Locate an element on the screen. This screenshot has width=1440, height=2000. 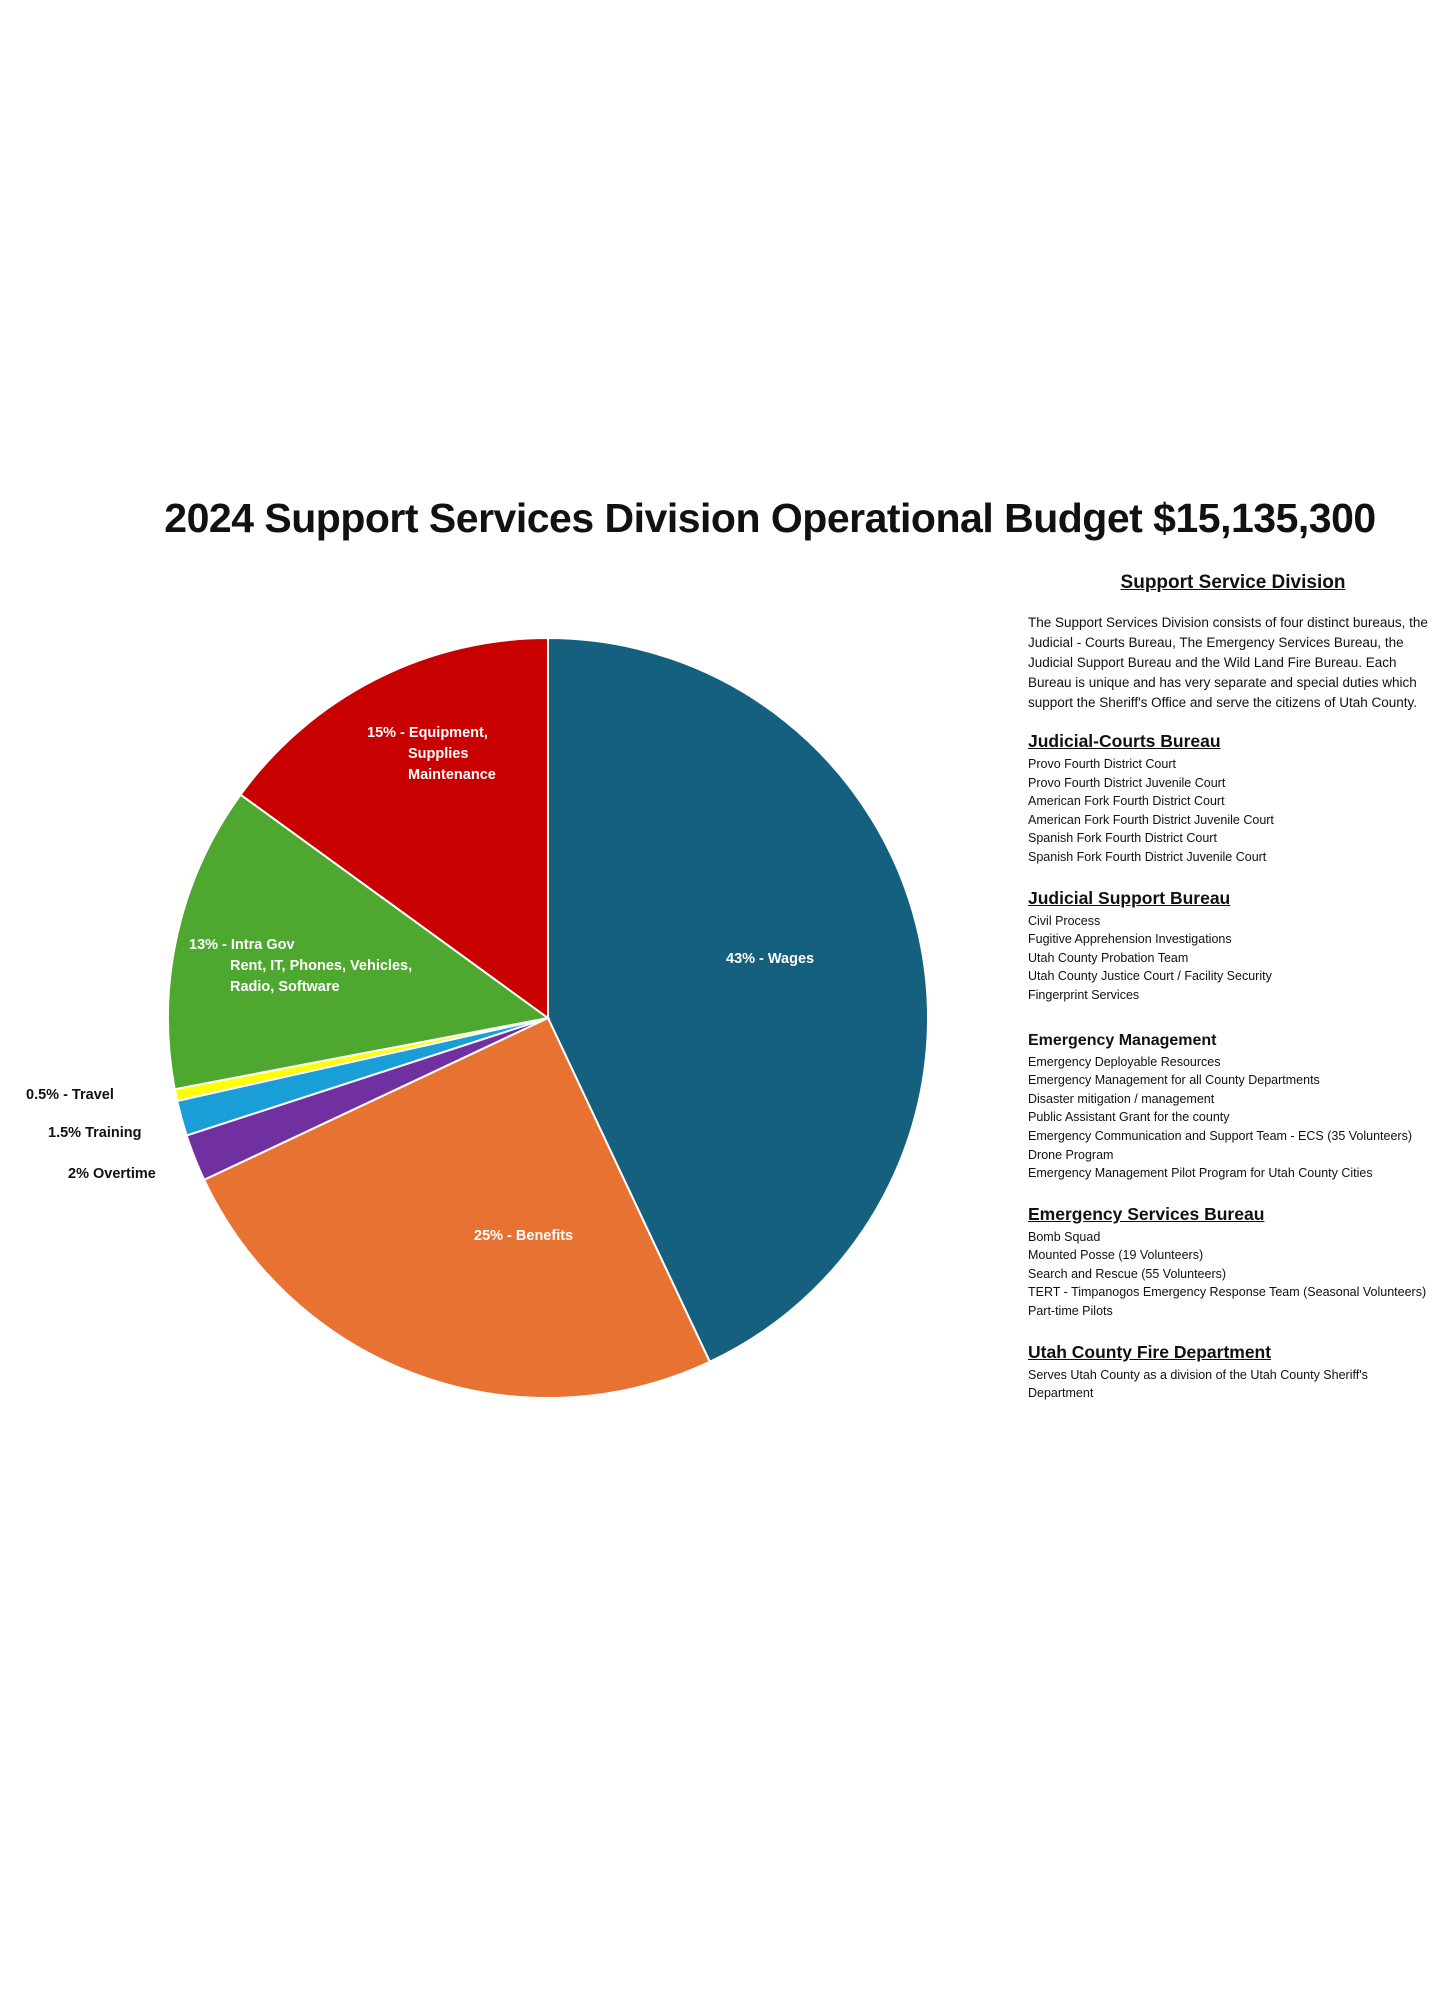
slice-label-wages: 43% - Wages is located at coordinates (770, 959).